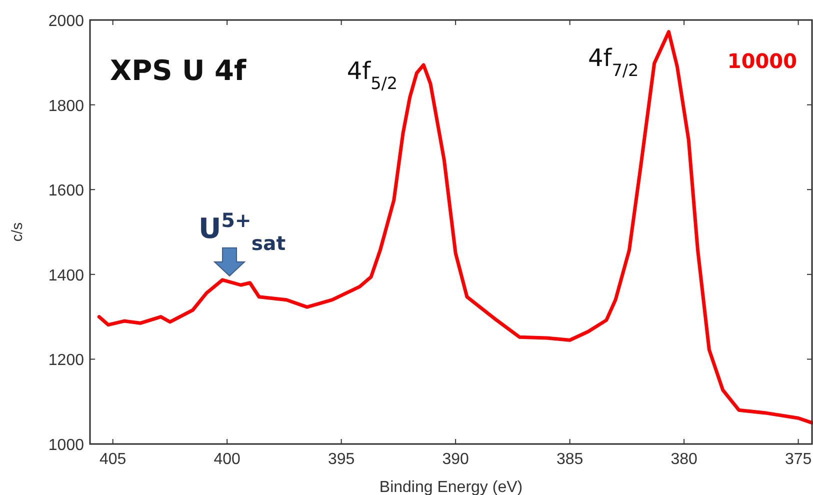 The image size is (813, 495). I want to click on x-tick-label: 385, so click(570, 459).